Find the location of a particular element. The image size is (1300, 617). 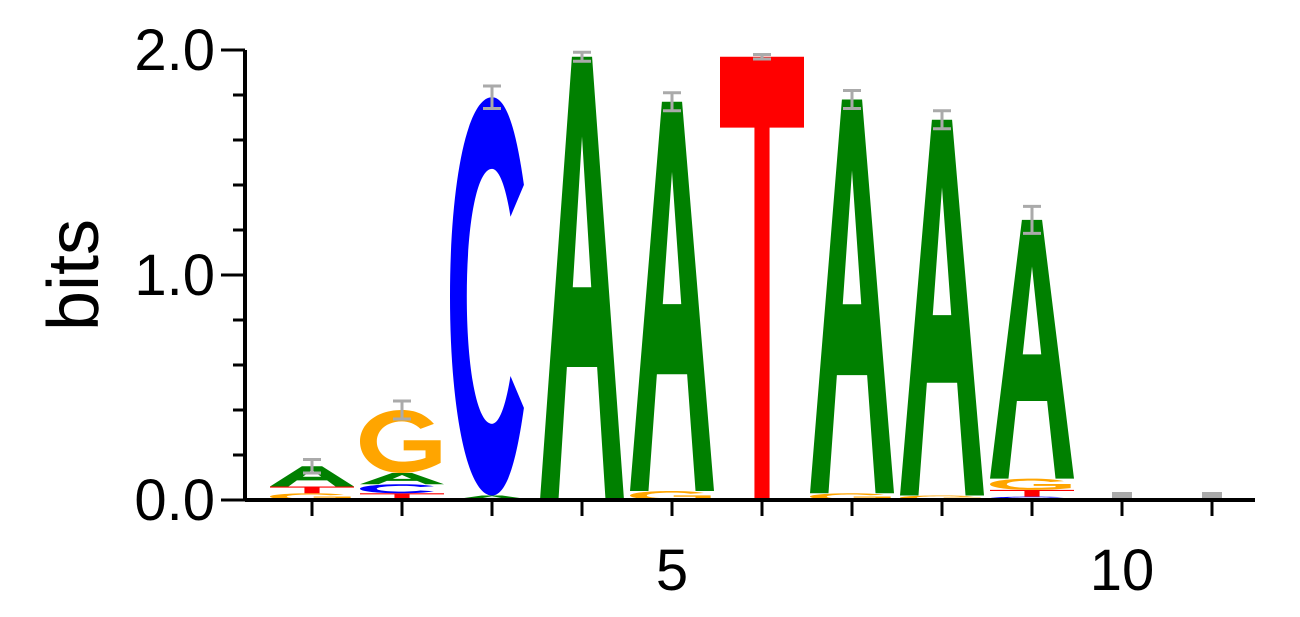

y-tick-label: 2.0 is located at coordinates (174, 50).